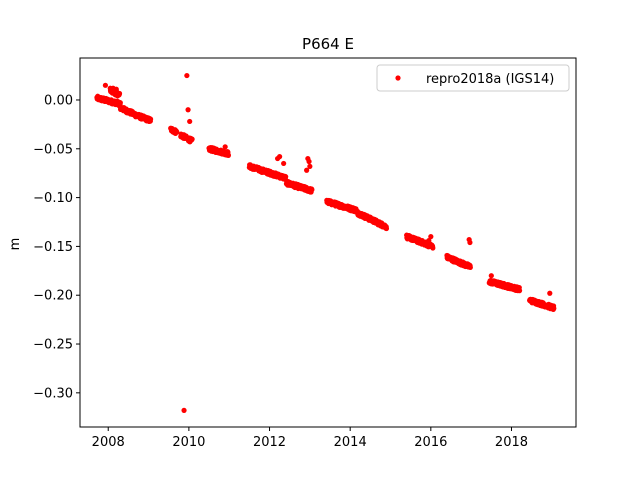 The height and width of the screenshot is (480, 640). I want to click on legend-frame, so click(473, 78).